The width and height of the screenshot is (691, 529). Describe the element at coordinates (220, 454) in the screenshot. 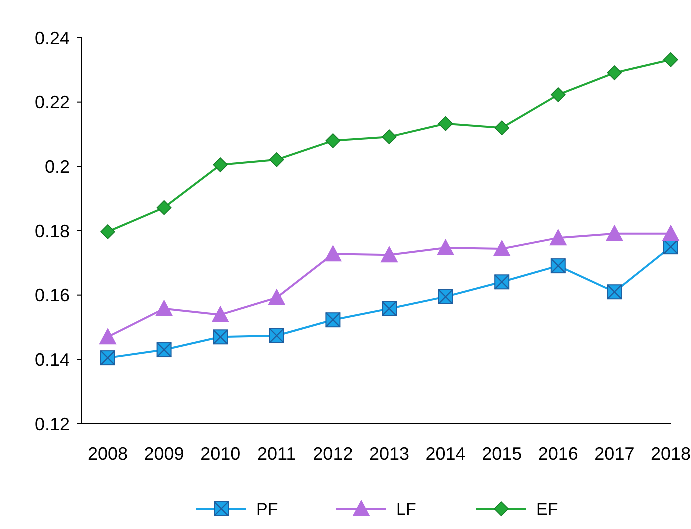

I see `x-tick-label: 2010` at that location.